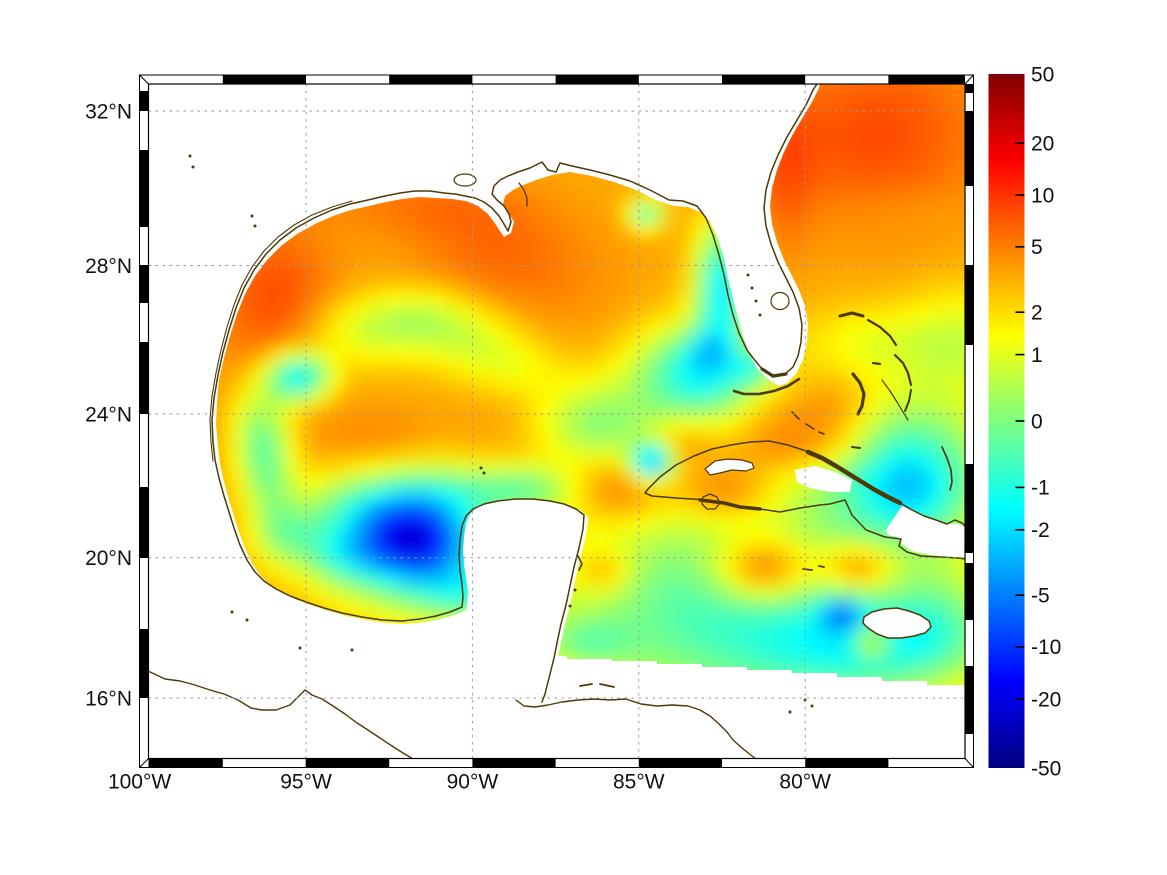 The image size is (1167, 875). What do you see at coordinates (108, 698) in the screenshot?
I see `svg-text: 16°N` at bounding box center [108, 698].